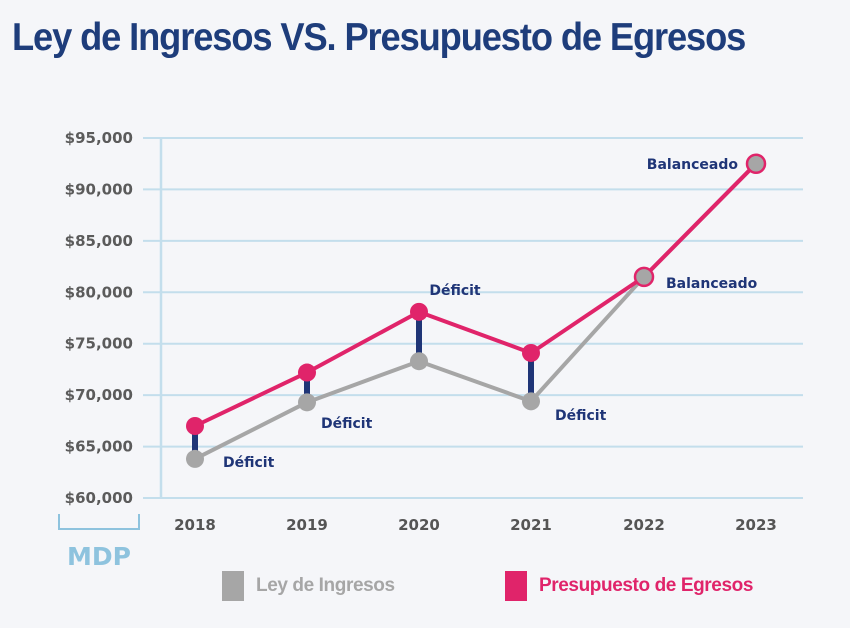 The width and height of the screenshot is (850, 628). I want to click on legend-label-egresos: Presupuesto de Egresos, so click(646, 585).